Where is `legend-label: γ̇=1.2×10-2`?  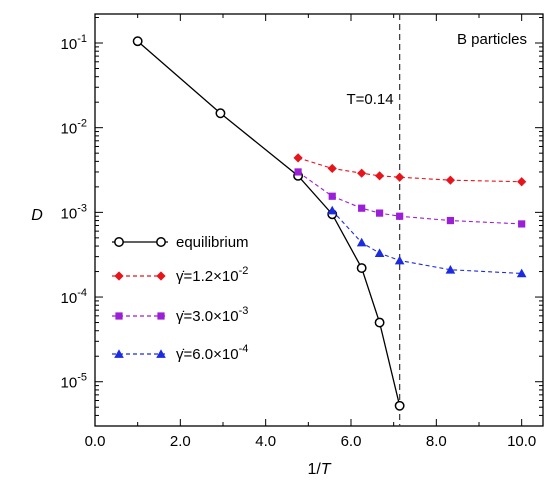 legend-label: γ̇=1.2×10-2 is located at coordinates (212, 275).